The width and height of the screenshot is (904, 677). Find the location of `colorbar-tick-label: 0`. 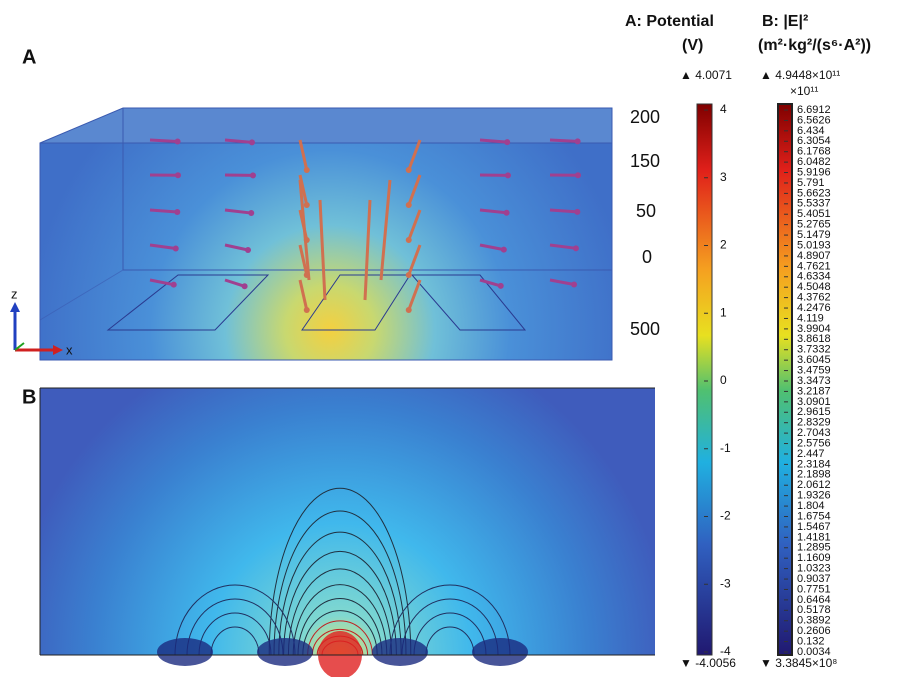

colorbar-tick-label: 0 is located at coordinates (723, 380).